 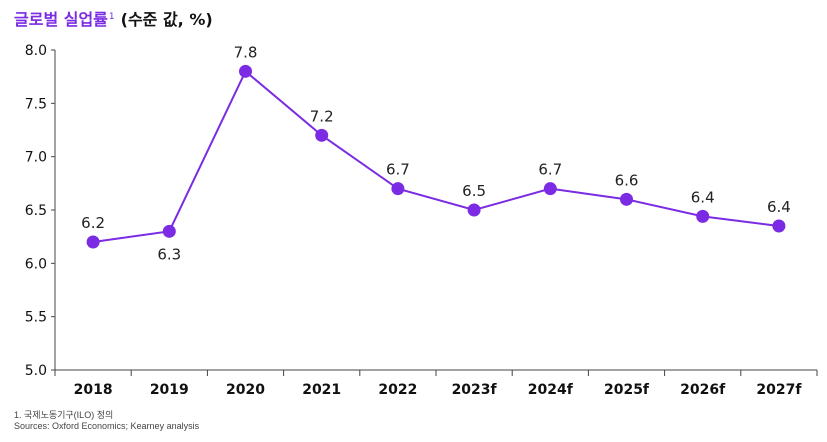 What do you see at coordinates (703, 390) in the screenshot?
I see `x-tick-label: 2026f` at bounding box center [703, 390].